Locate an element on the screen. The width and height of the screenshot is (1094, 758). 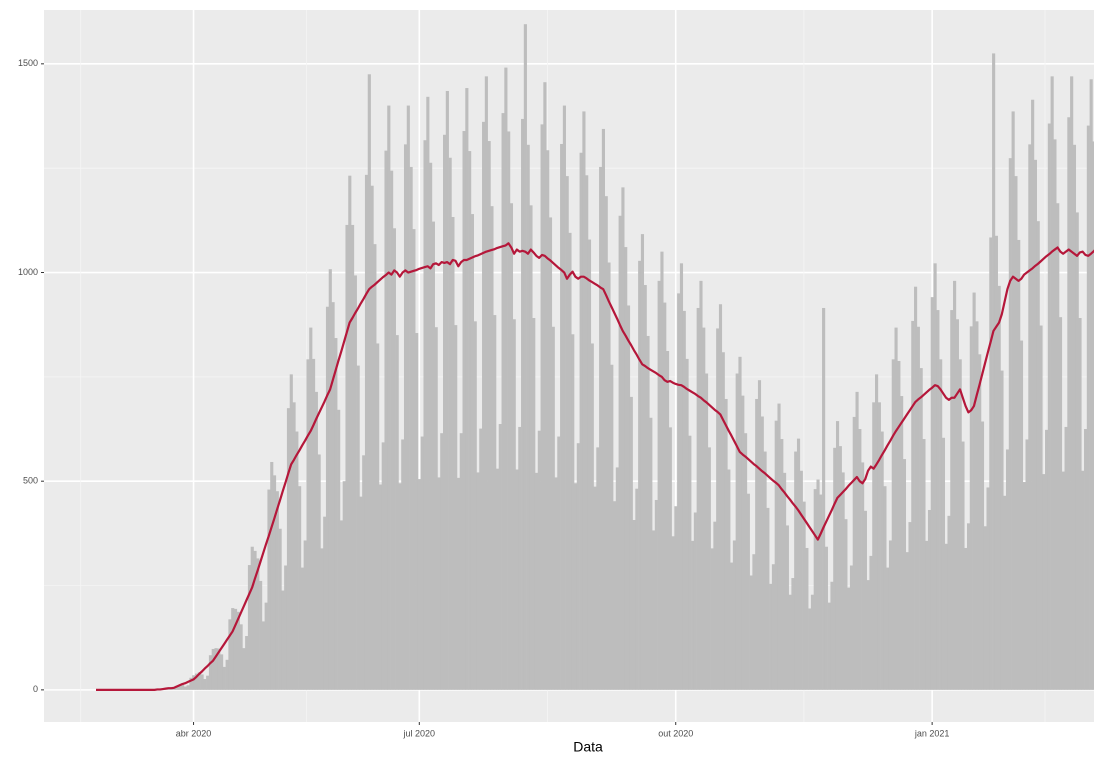
x-axis-title: Data is located at coordinates (588, 747).